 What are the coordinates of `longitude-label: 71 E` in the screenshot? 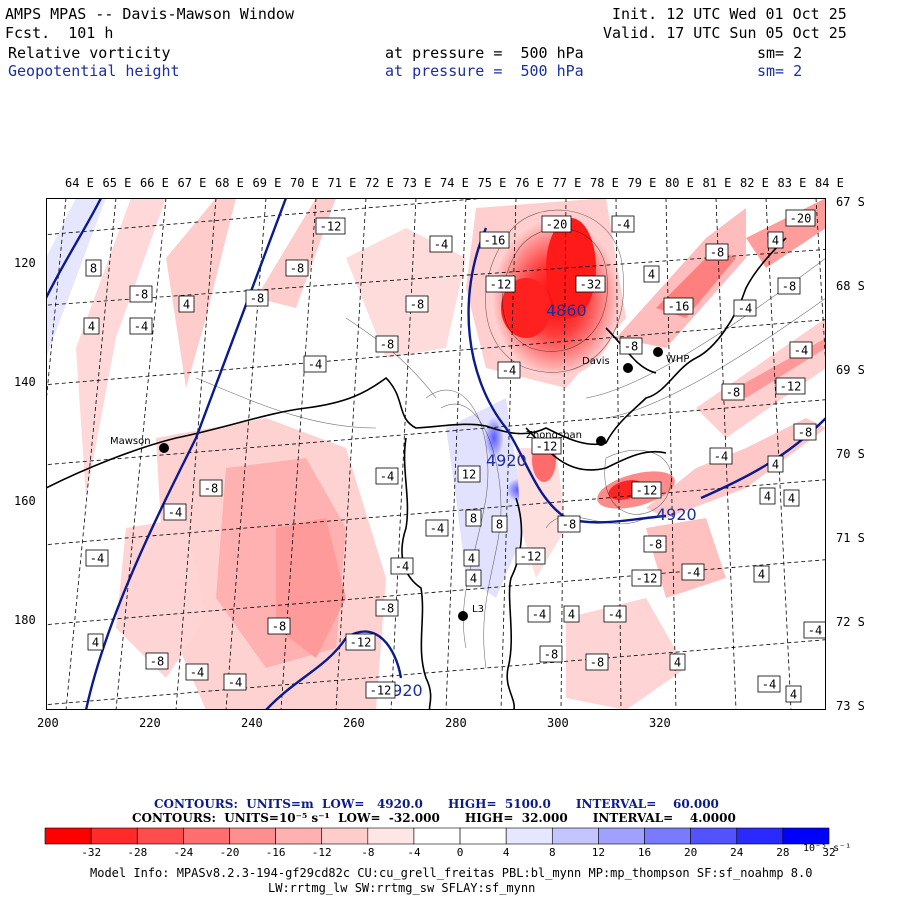 It's located at (342, 183).